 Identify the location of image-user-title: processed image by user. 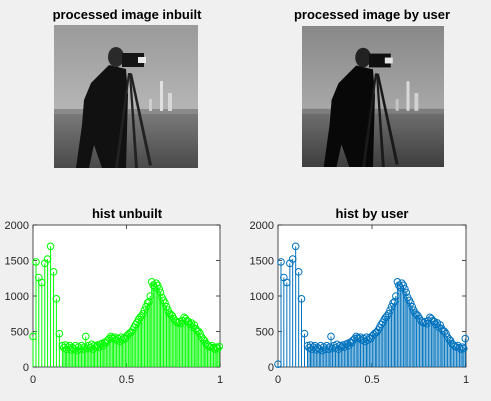
(372, 14).